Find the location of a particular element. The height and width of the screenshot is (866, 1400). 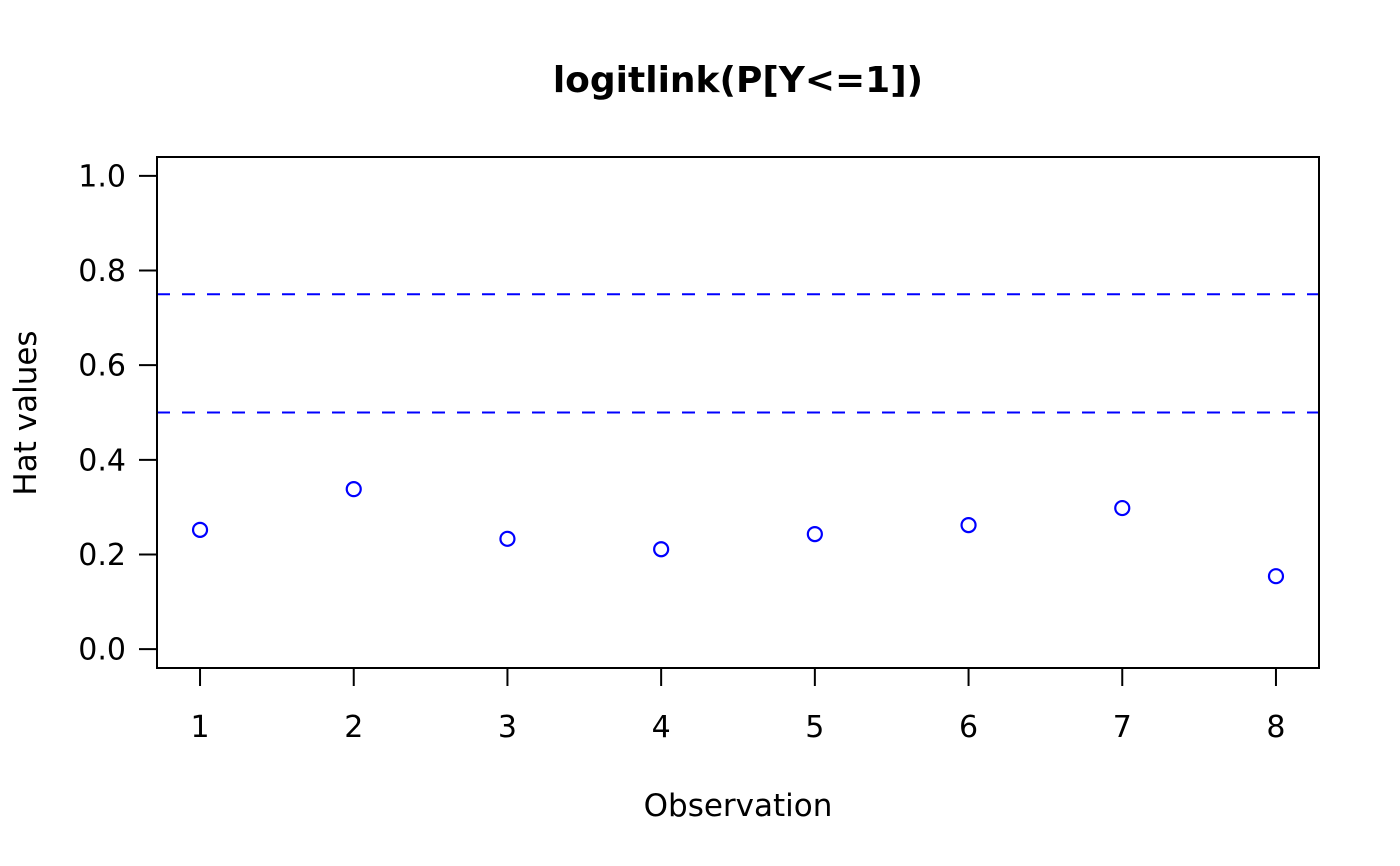

y-tick-label: 0.0 is located at coordinates (102, 650).